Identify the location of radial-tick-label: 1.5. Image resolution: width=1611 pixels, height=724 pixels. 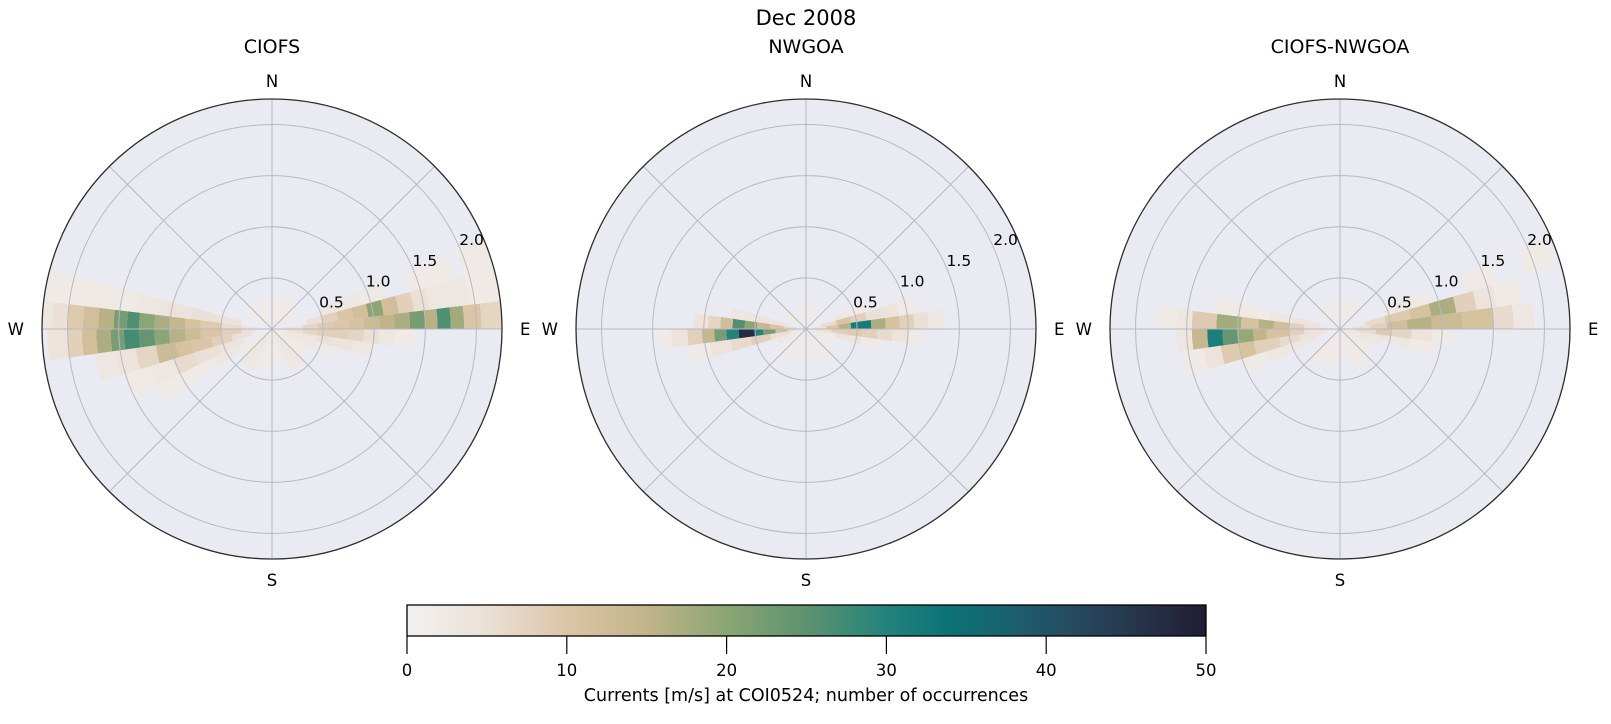
(959, 261).